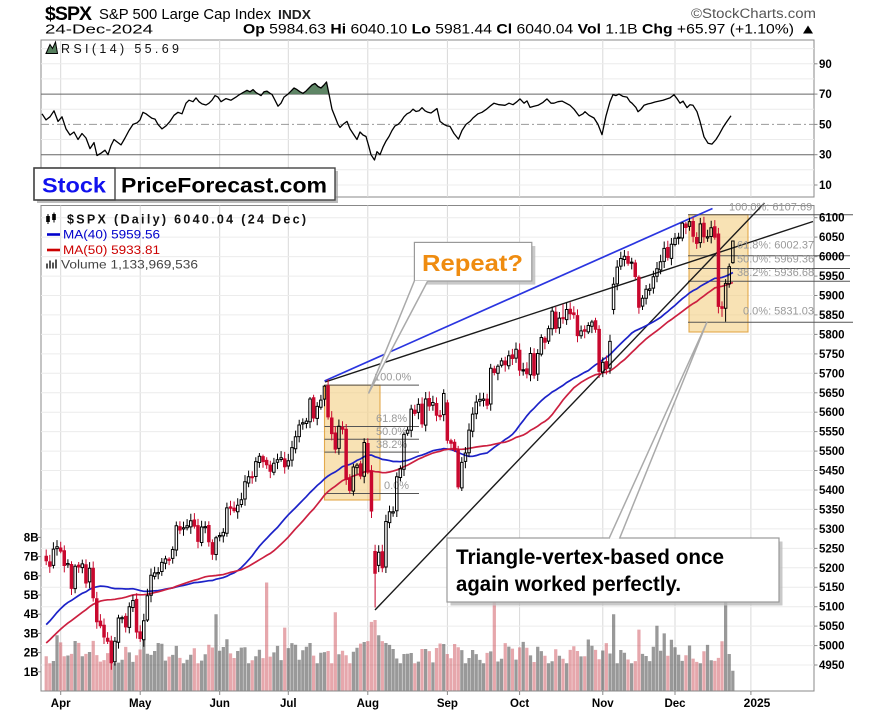 The image size is (875, 716). I want to click on svg-text: 5900, so click(832, 297).